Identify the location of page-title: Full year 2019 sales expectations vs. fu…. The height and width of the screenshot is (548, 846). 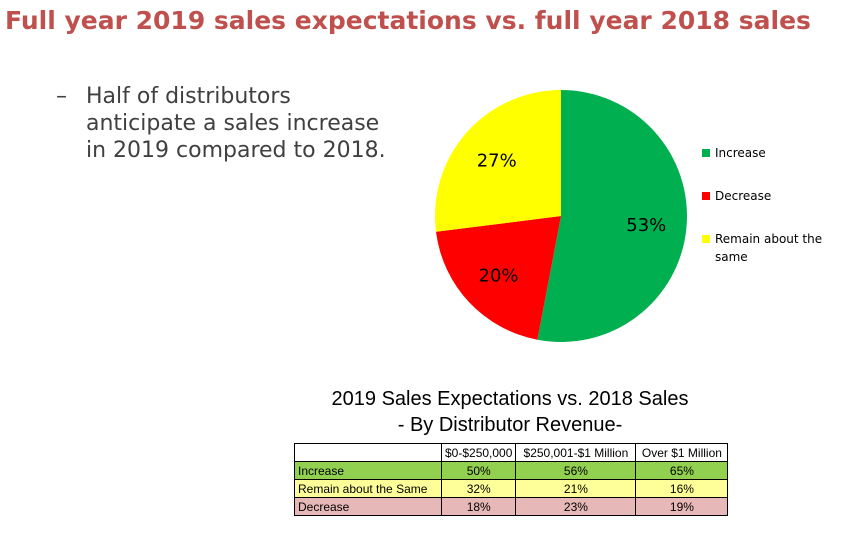
(408, 20).